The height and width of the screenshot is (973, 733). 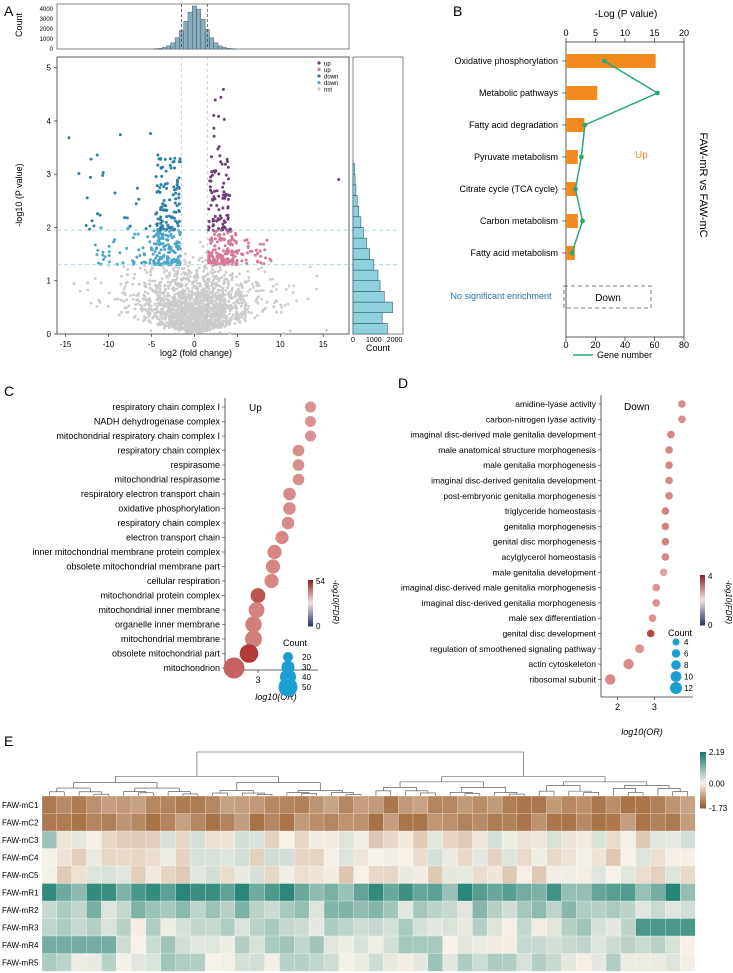 What do you see at coordinates (582, 93) in the screenshot?
I see `pathway-bar` at bounding box center [582, 93].